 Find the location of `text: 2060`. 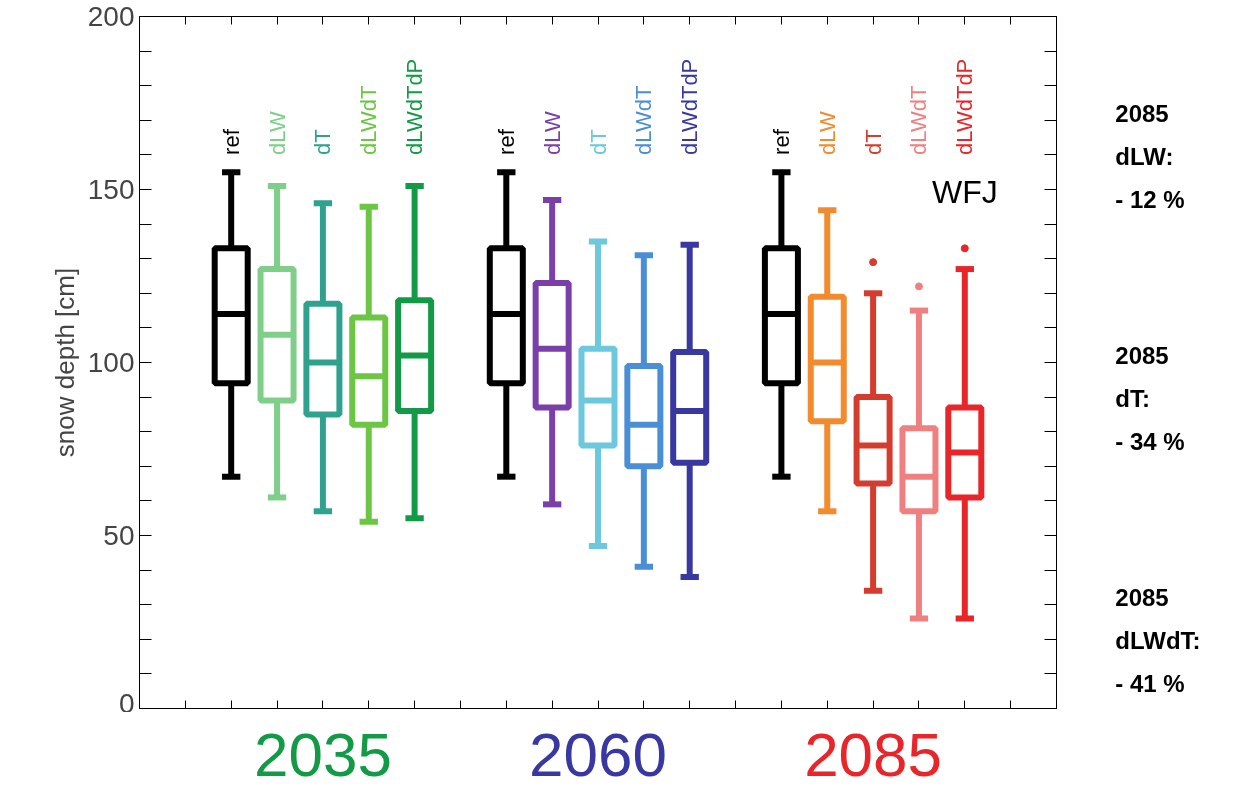

text: 2060 is located at coordinates (598, 754).